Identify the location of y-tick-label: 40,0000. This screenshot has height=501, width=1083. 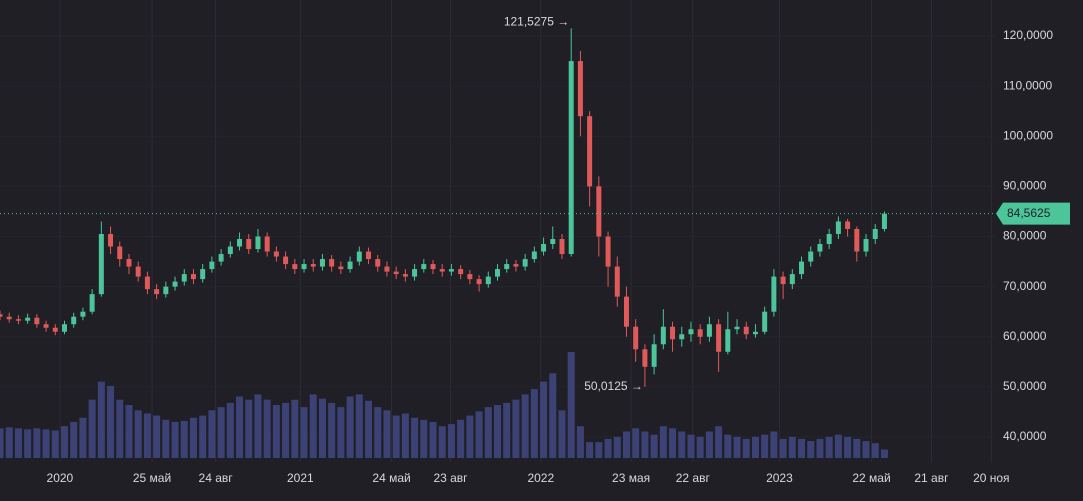
(1025, 436).